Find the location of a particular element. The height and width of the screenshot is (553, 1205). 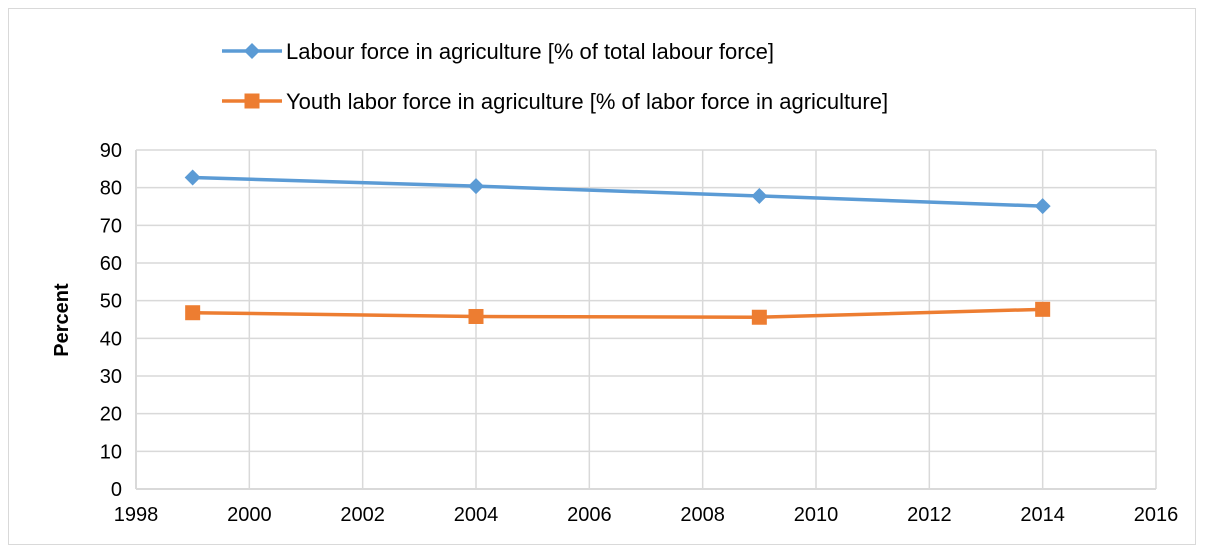

y-tick-label: 60 is located at coordinates (111, 264).